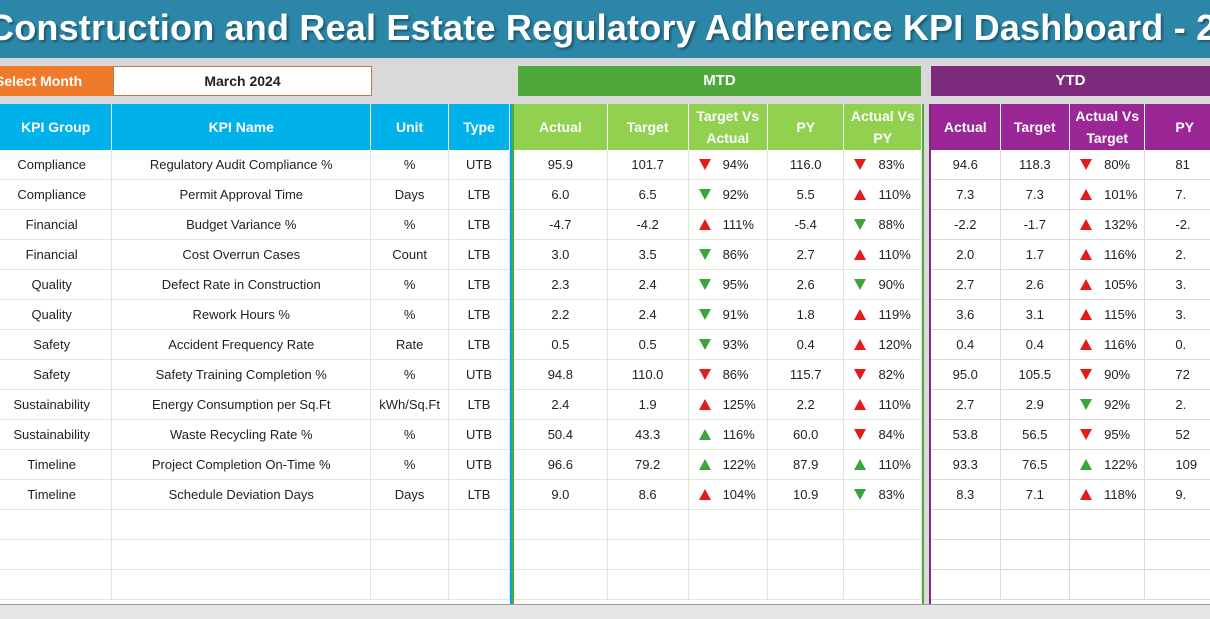  What do you see at coordinates (882, 434) in the screenshot?
I see `mtd-actual-vs-py-cell-indicator: 84%` at bounding box center [882, 434].